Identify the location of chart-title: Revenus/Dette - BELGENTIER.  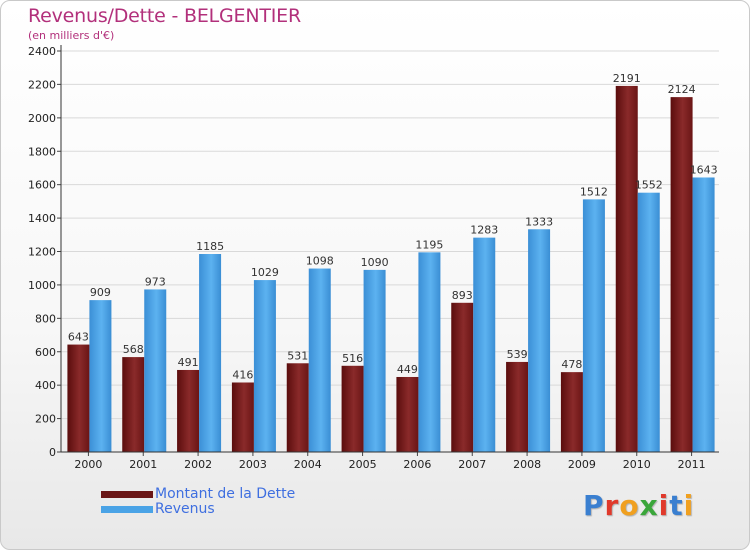
(164, 16).